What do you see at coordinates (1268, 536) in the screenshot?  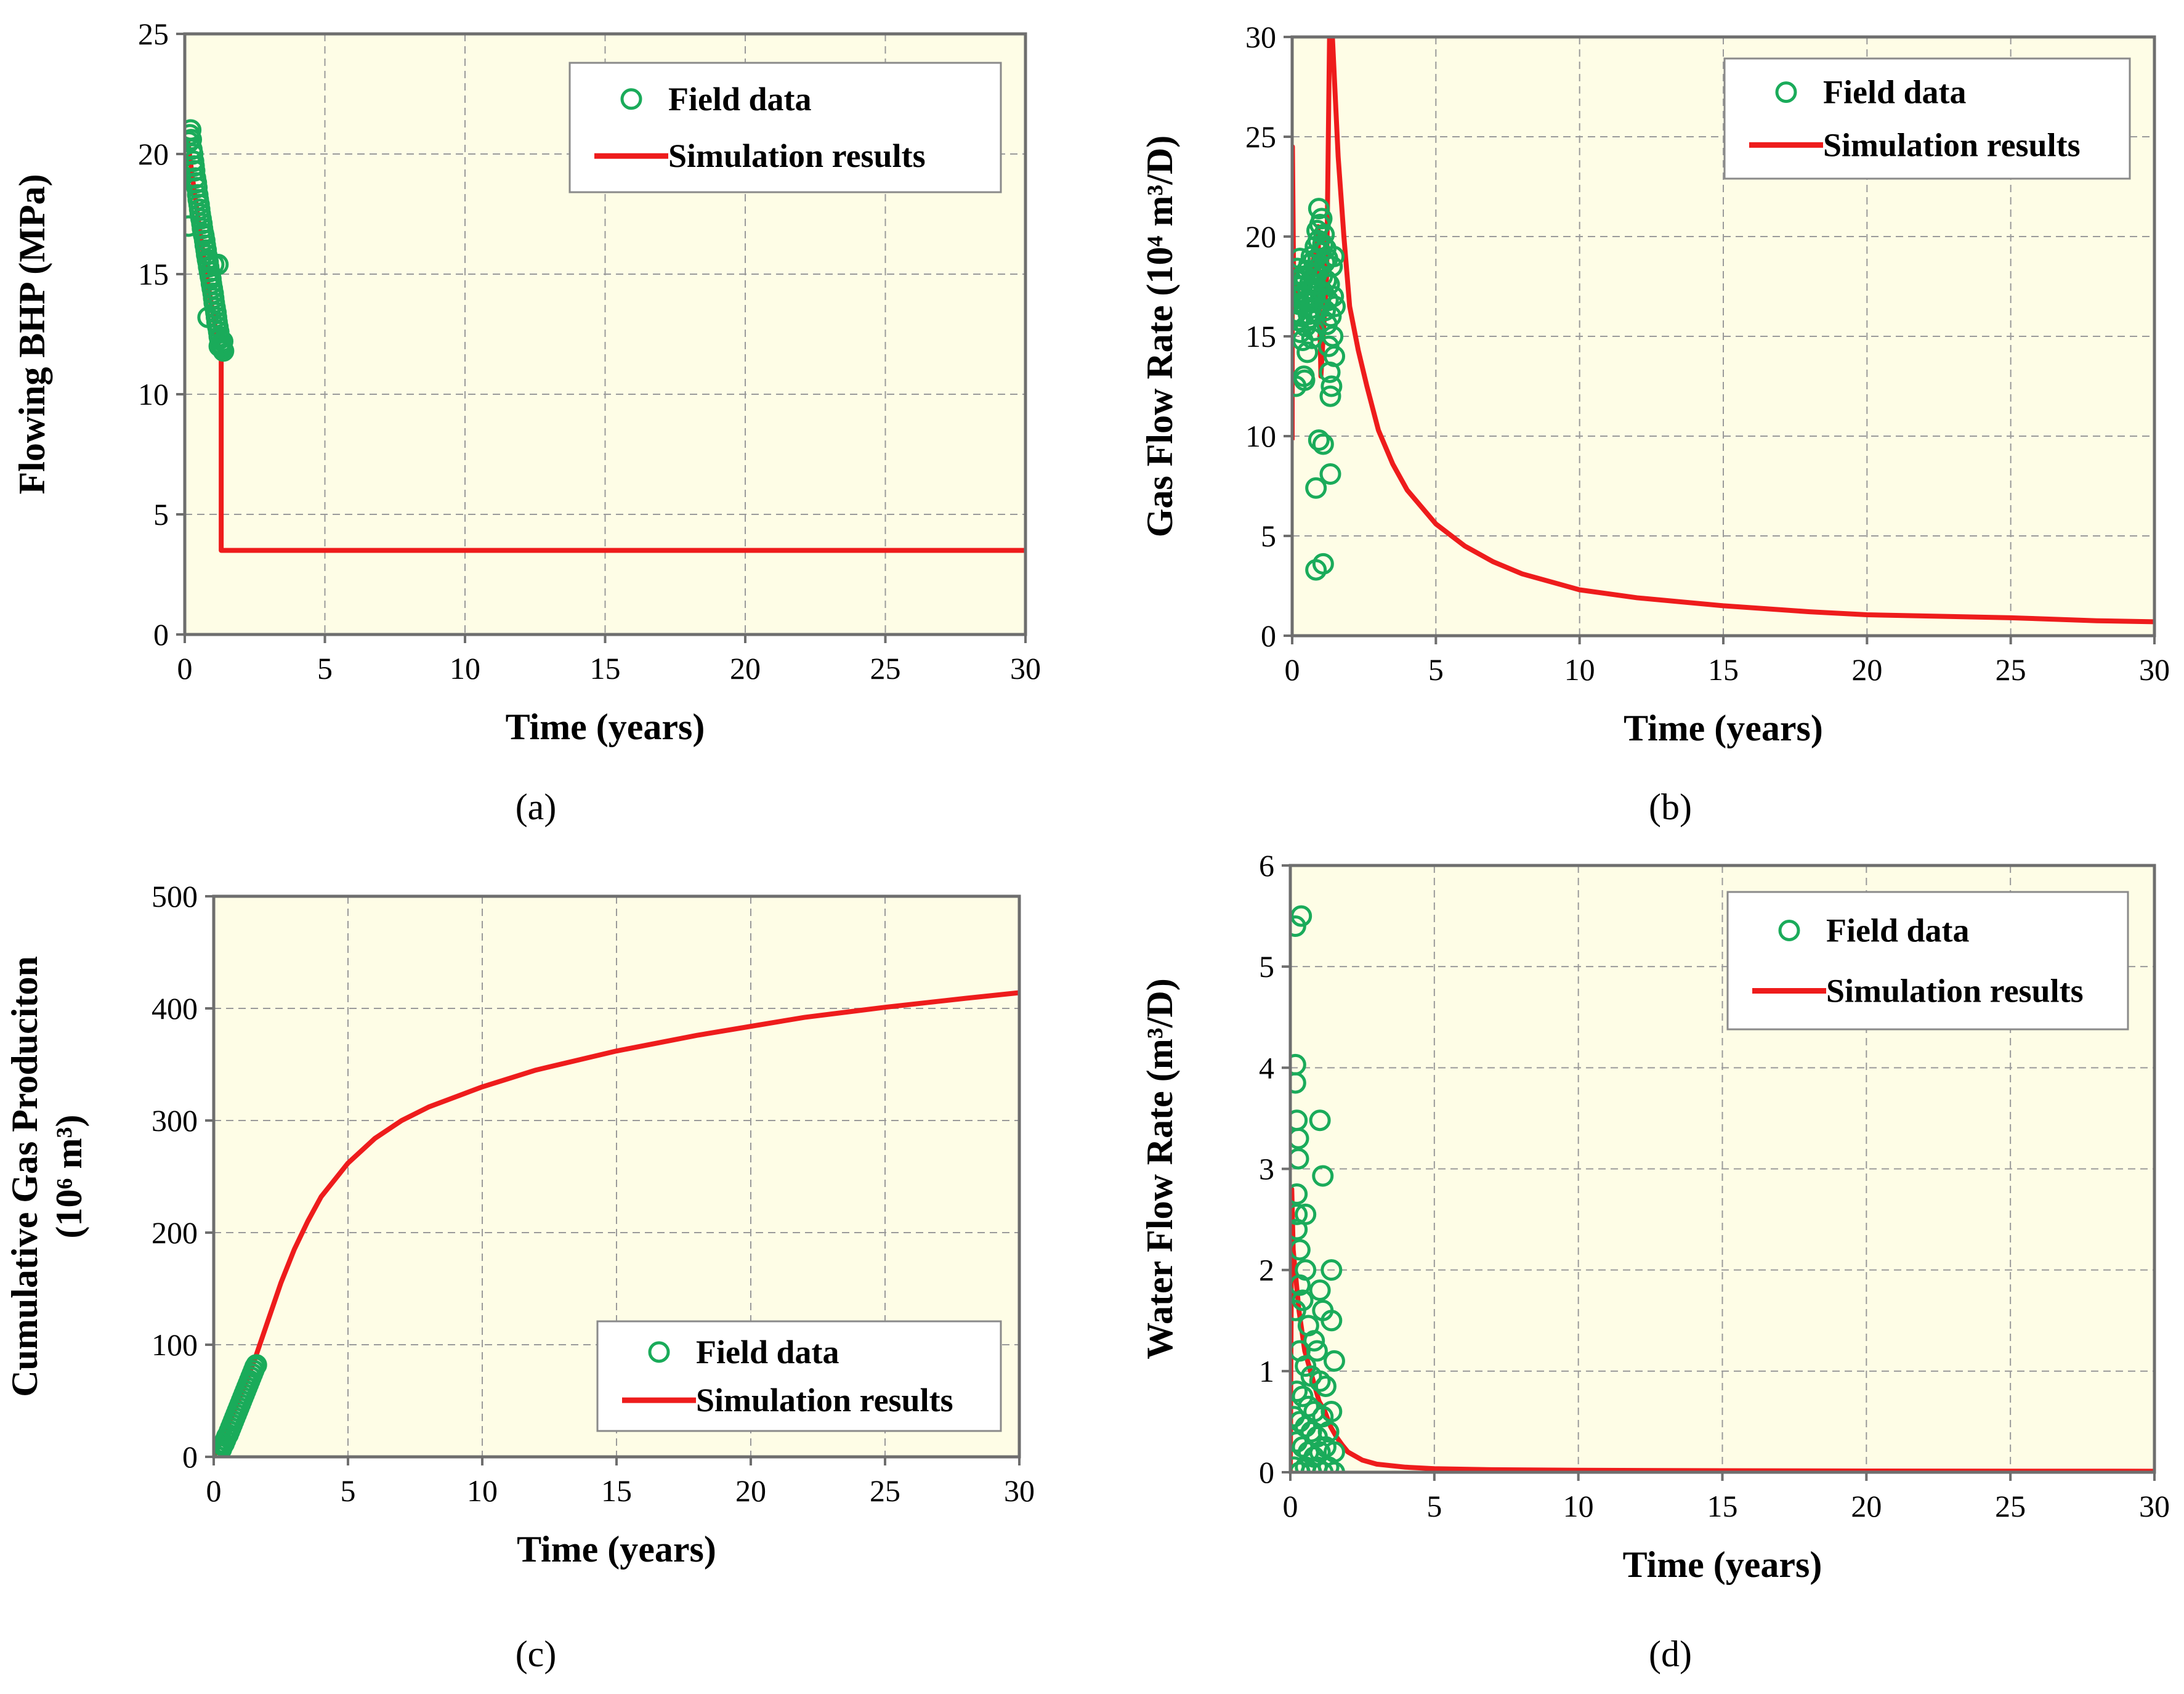 I see `y-tick-label: 5` at bounding box center [1268, 536].